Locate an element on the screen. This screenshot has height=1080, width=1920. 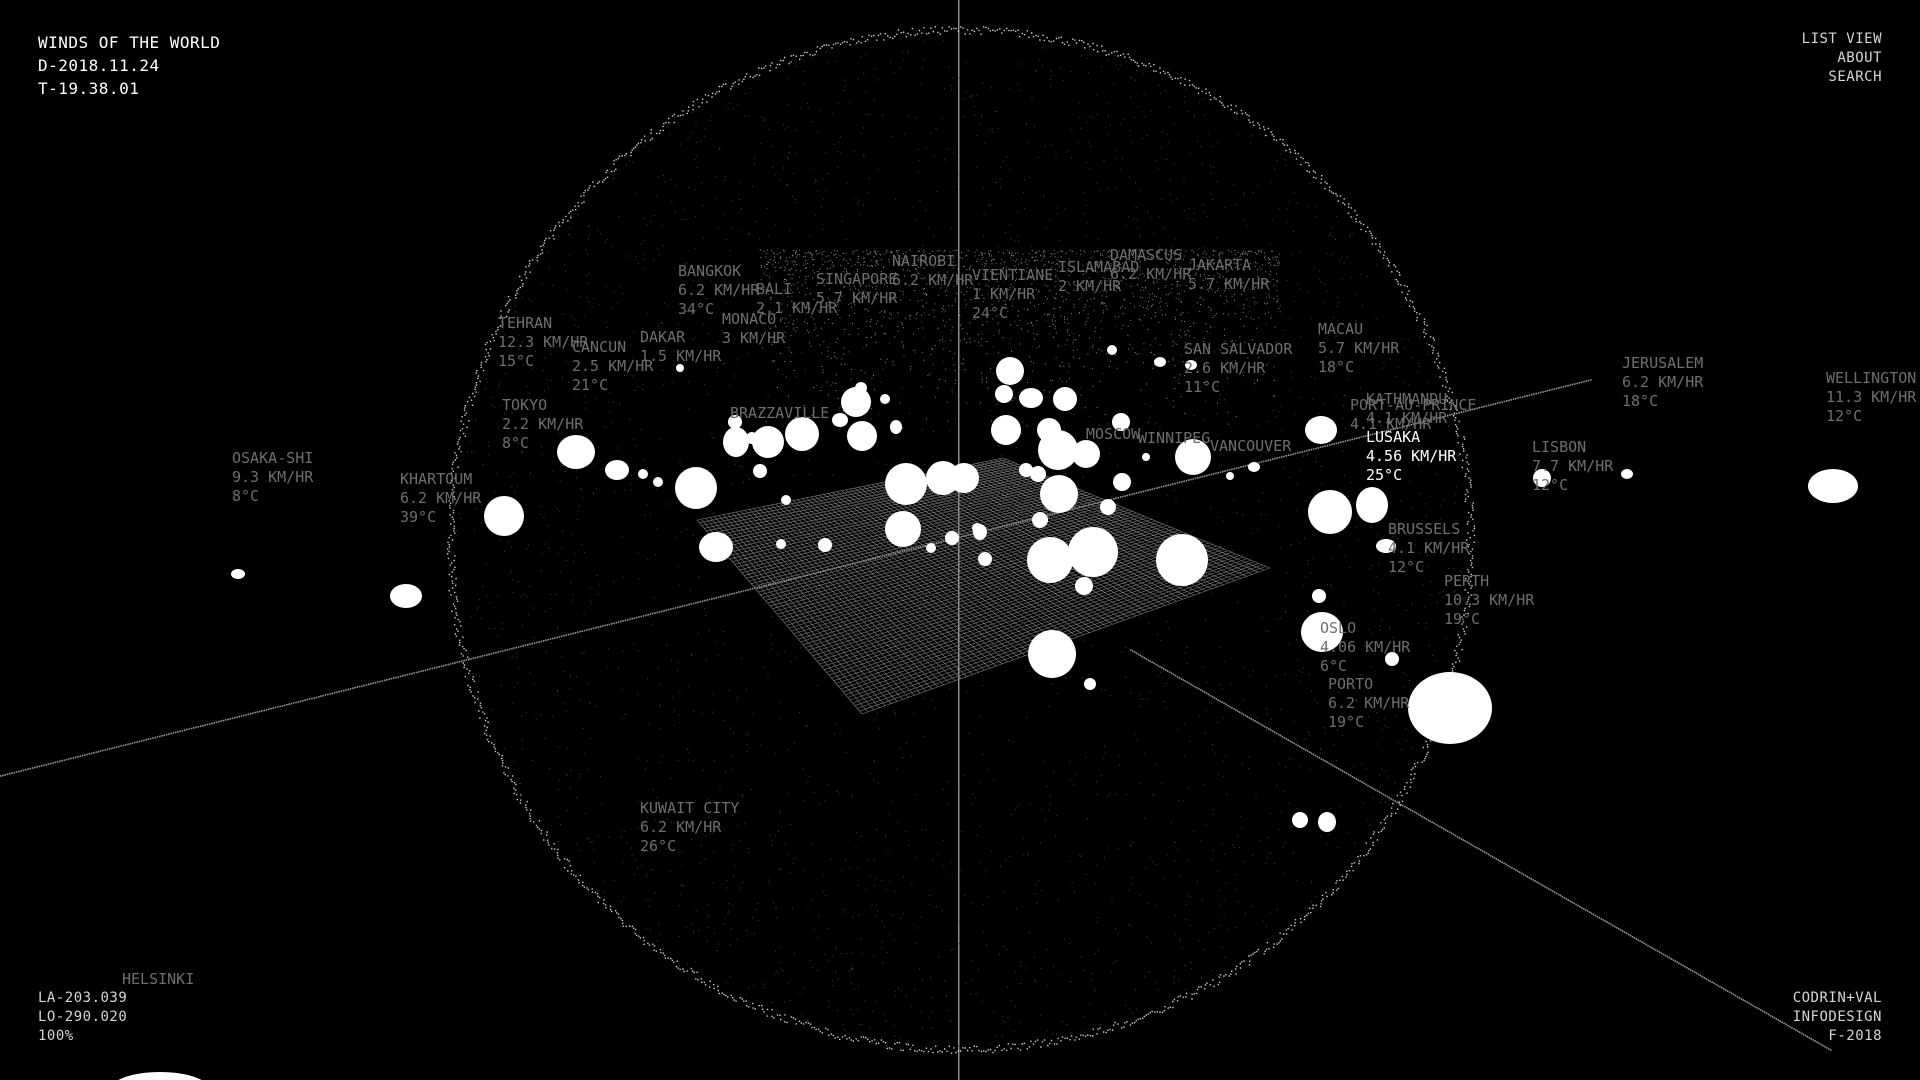
city-name: JAKARTA is located at coordinates (1220, 265).